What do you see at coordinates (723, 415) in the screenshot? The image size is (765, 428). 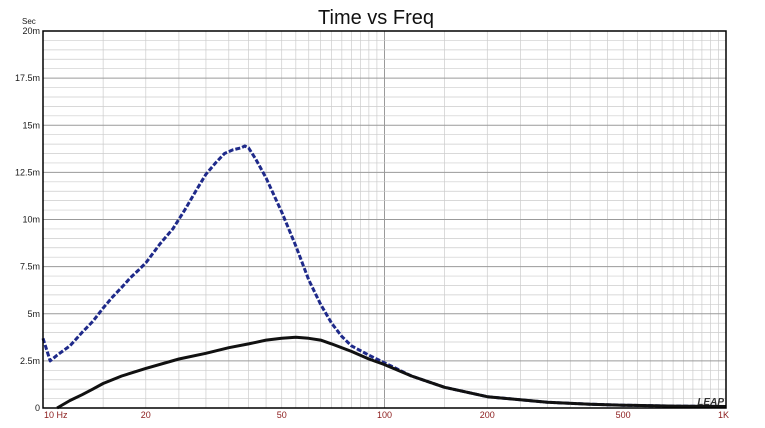 I see `x-tick-label: 1K` at bounding box center [723, 415].